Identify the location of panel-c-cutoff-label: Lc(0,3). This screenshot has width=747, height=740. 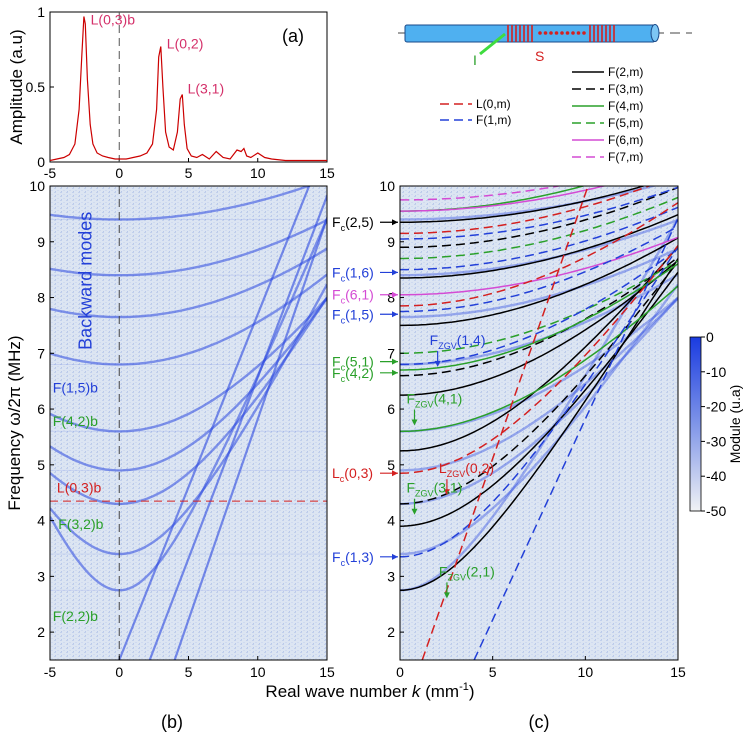
(352, 474).